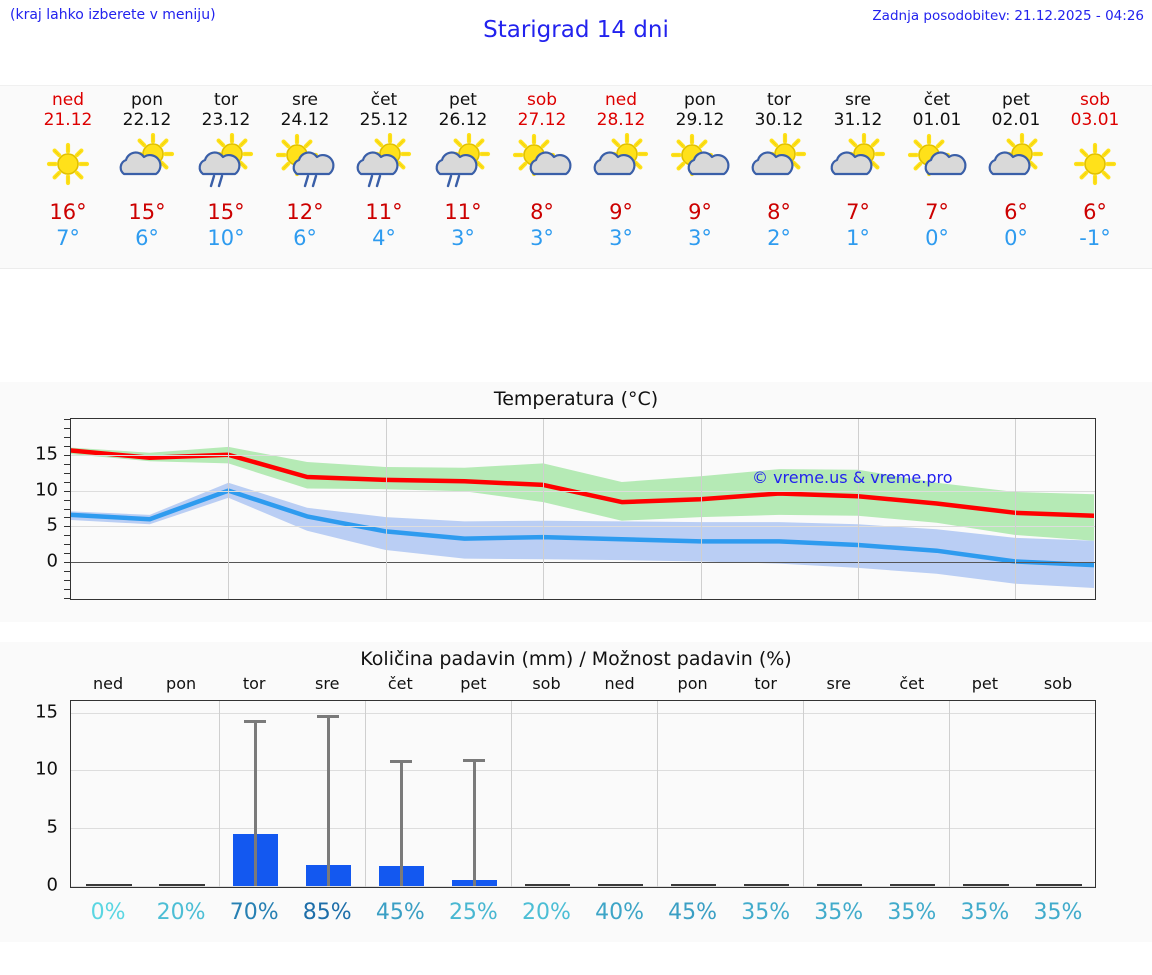 This screenshot has width=1152, height=975. What do you see at coordinates (147, 164) in the screenshot?
I see `weather-sun-cloud-right-icon` at bounding box center [147, 164].